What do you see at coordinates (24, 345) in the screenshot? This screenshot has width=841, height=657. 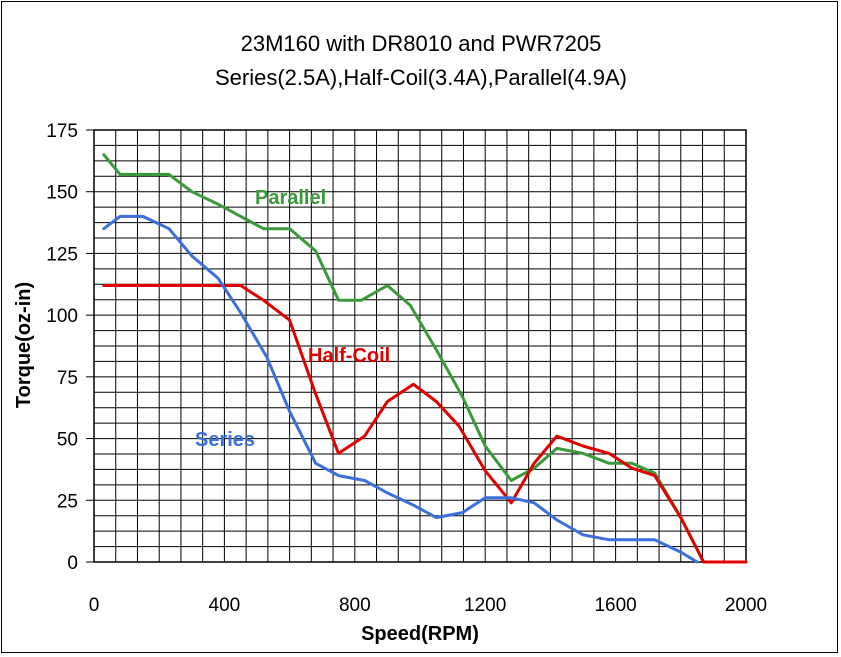 I see `y-axis-label: Torque(oz-in)` at bounding box center [24, 345].